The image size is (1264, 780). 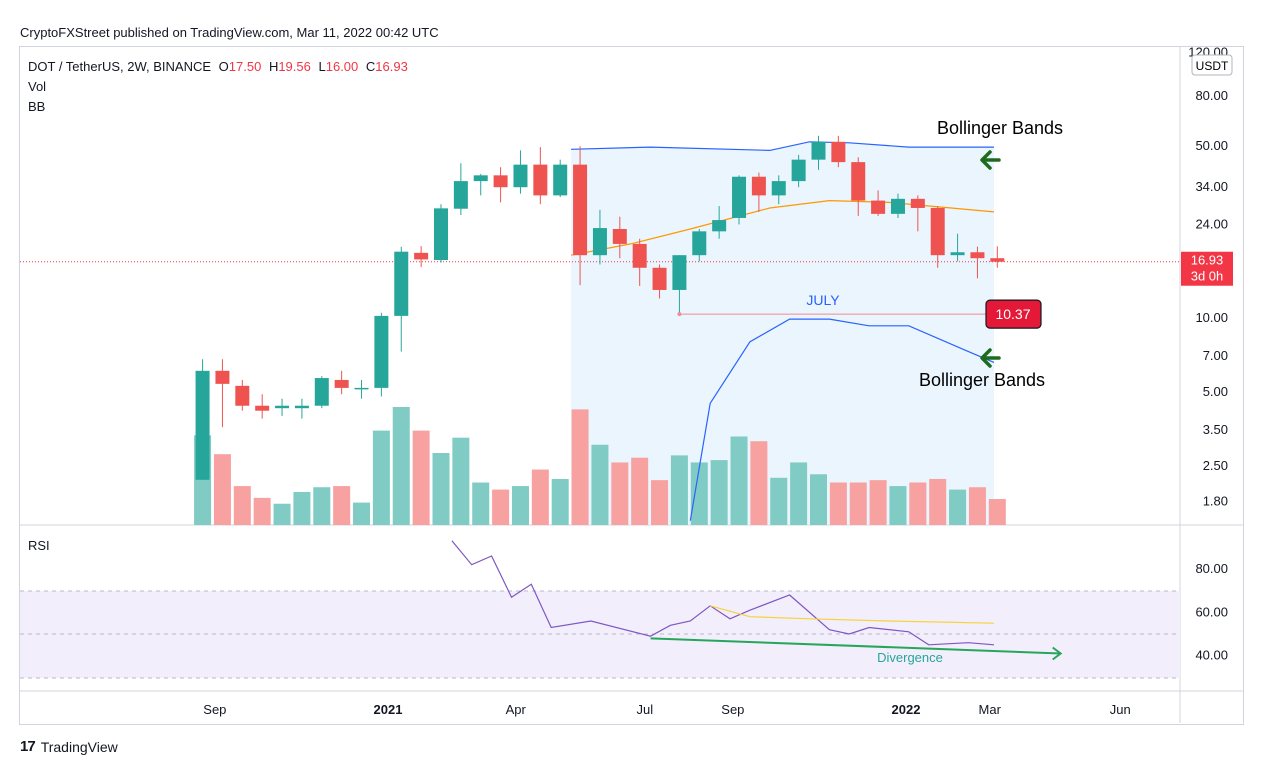 What do you see at coordinates (910, 657) in the screenshot?
I see `divergence-label: Divergence` at bounding box center [910, 657].